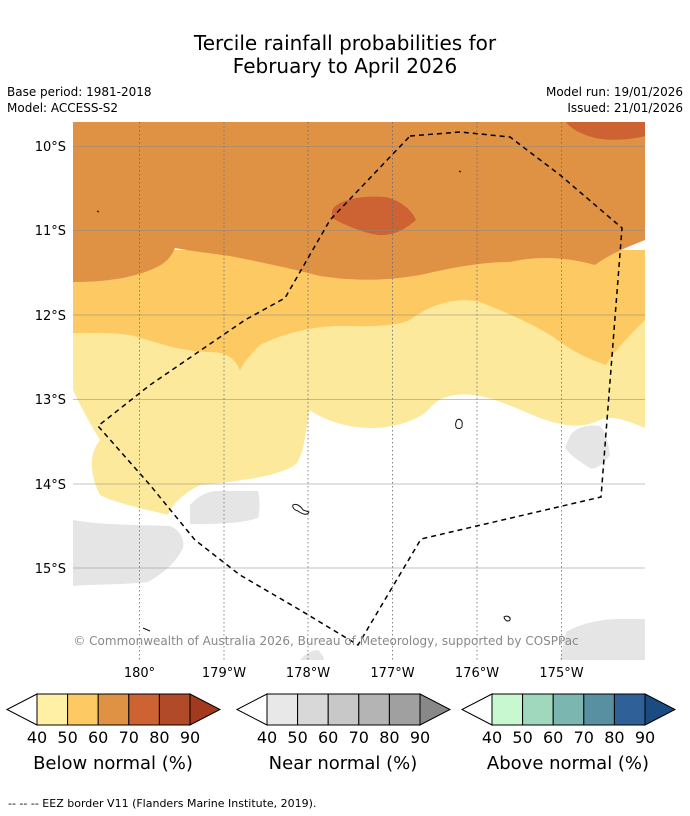 The height and width of the screenshot is (816, 690). What do you see at coordinates (21, 709) in the screenshot?
I see `colorbar-below-normal-min-arrow` at bounding box center [21, 709].